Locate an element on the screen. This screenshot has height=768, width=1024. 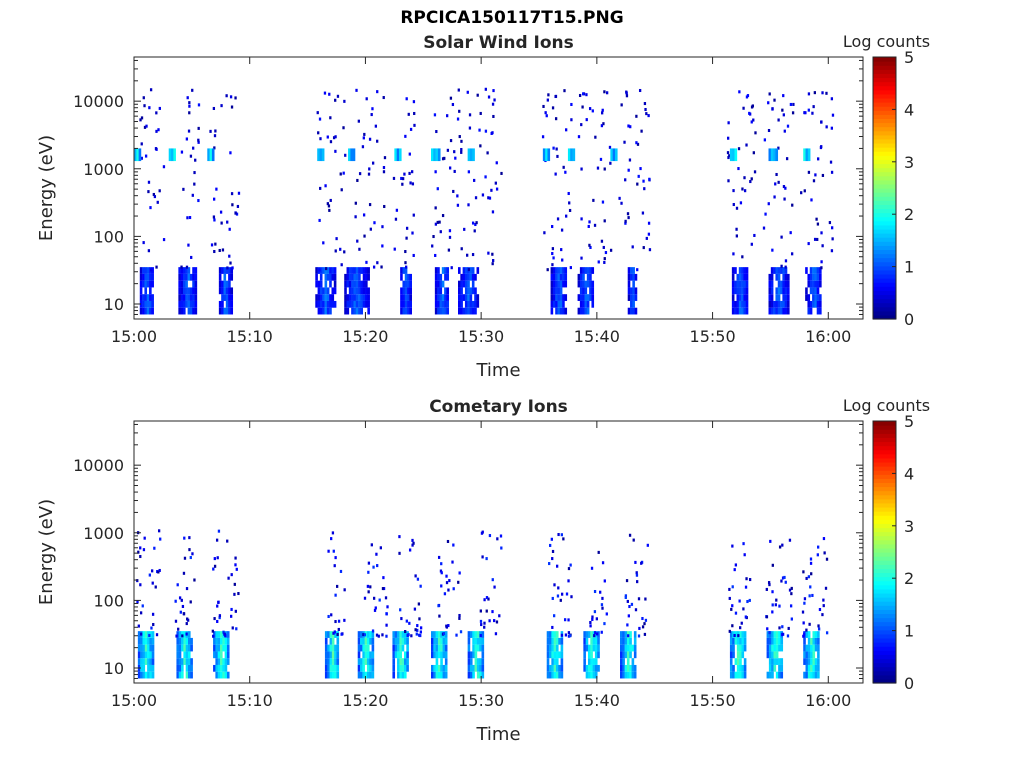
y-axis-label: Energy (eV) is located at coordinates (46, 552).